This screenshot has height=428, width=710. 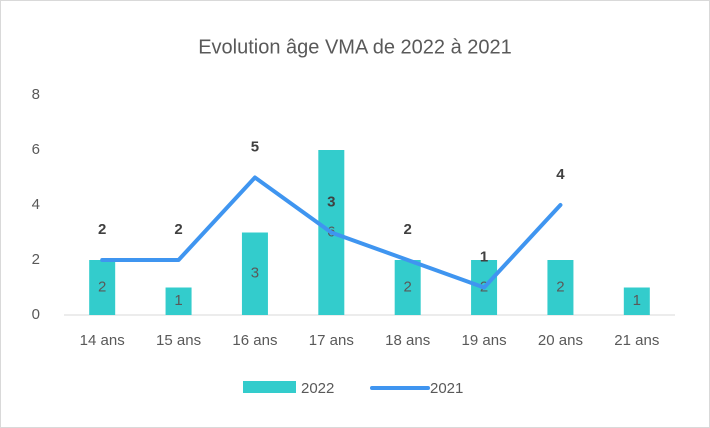 What do you see at coordinates (36, 259) in the screenshot?
I see `y-tick-label: 2` at bounding box center [36, 259].